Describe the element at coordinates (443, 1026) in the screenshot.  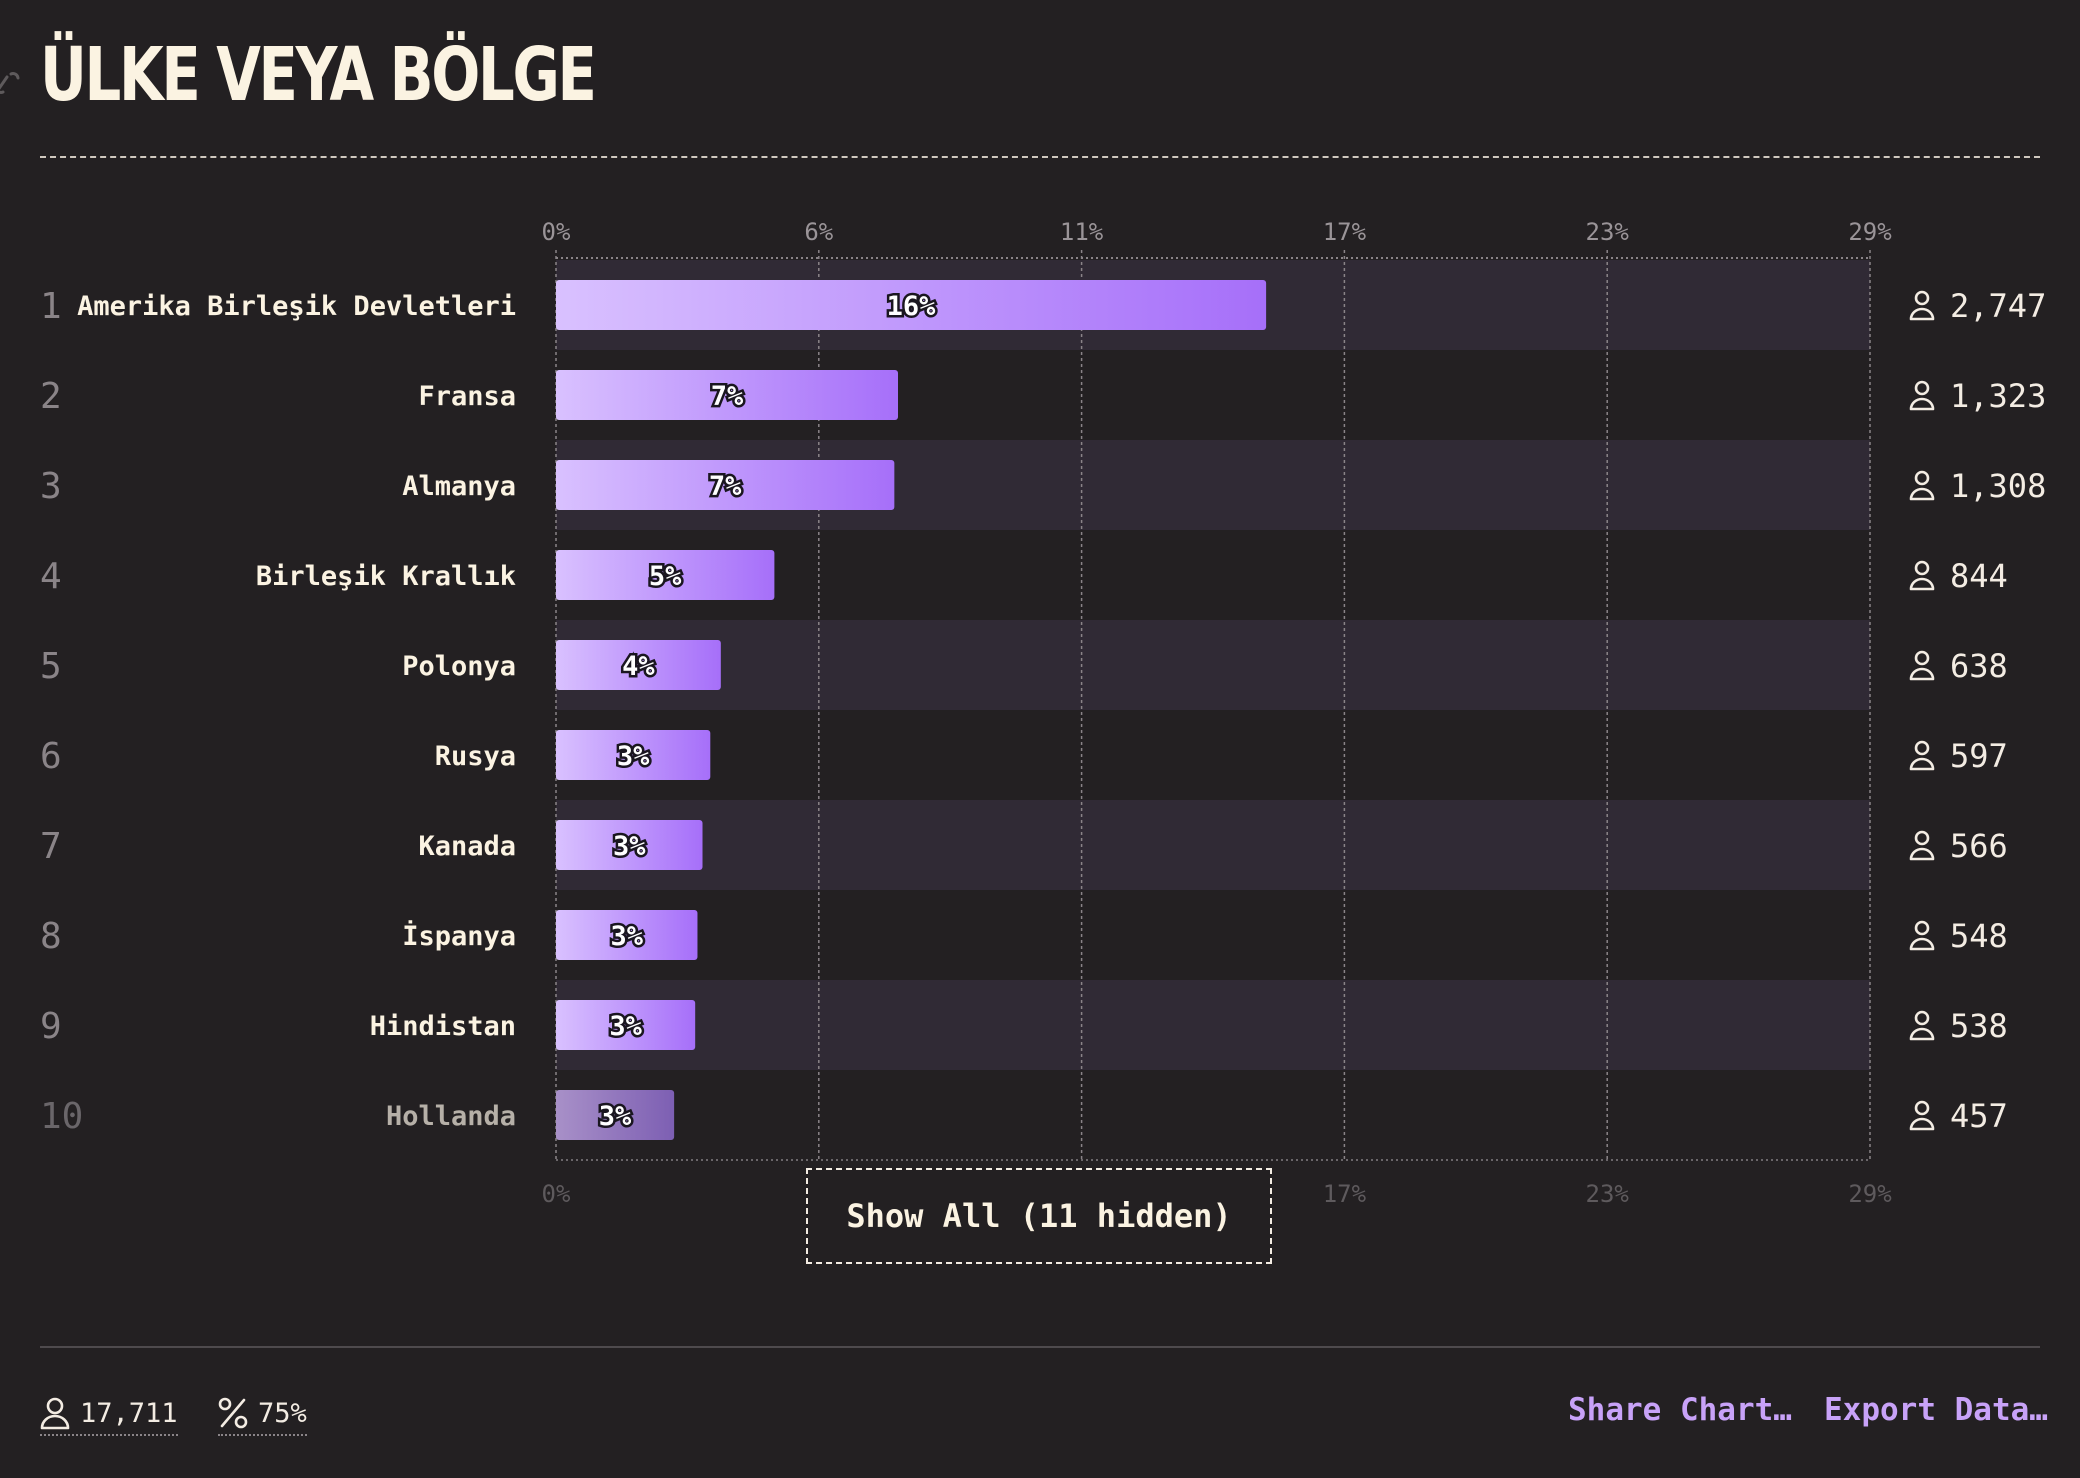
I see `category-label: Hindistan` at that location.